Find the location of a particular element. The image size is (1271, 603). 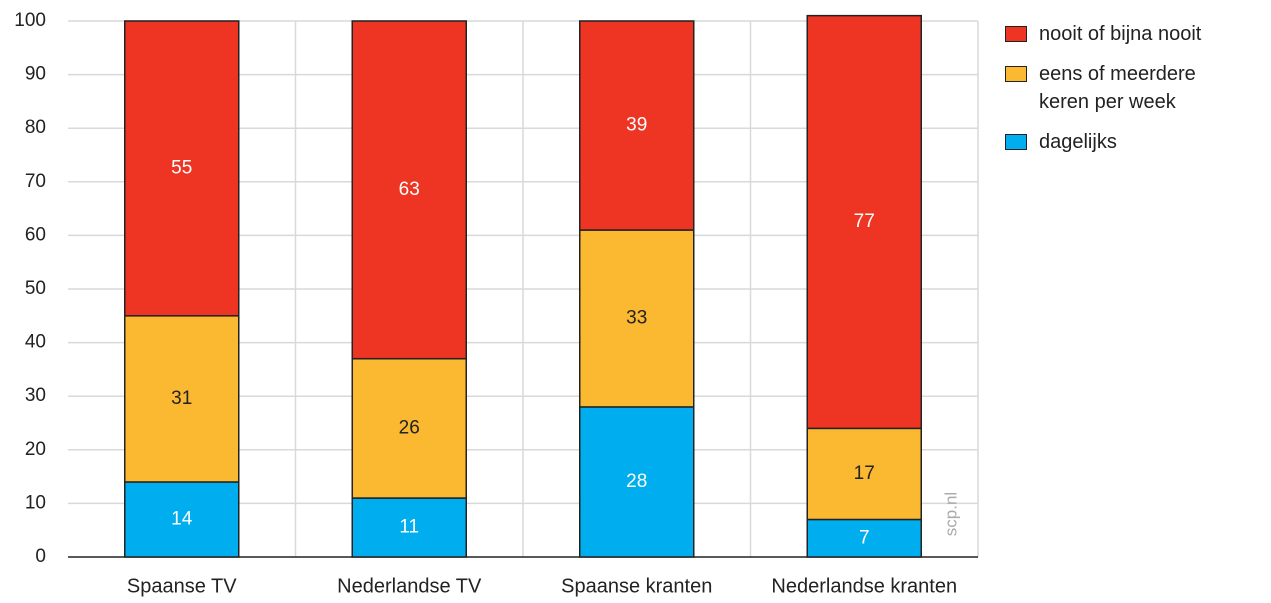

data-label: 55 is located at coordinates (181, 167).